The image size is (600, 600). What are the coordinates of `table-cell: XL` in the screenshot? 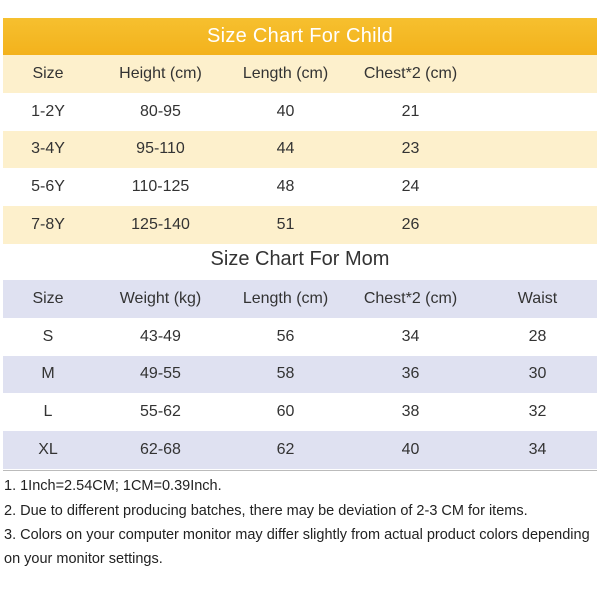 It's located at (48, 450).